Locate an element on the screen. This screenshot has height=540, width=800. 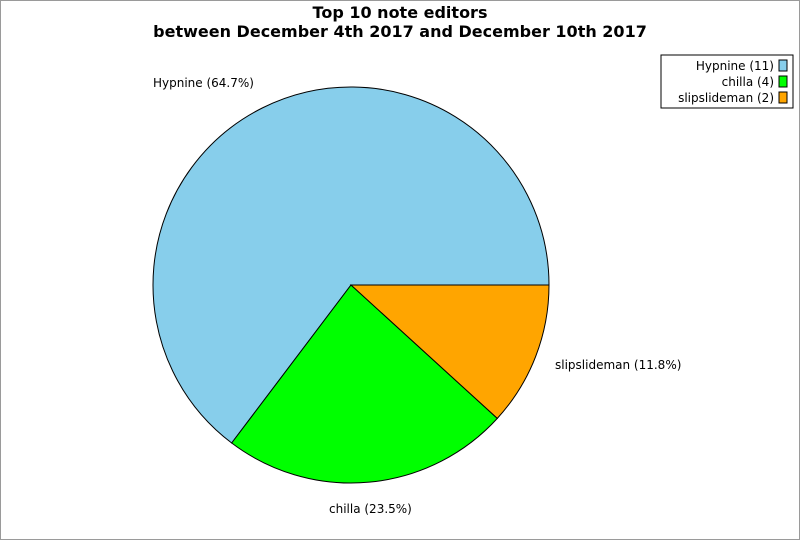
legend: Hypnine (11) chilla (4) slipslideman (2) is located at coordinates (727, 81).